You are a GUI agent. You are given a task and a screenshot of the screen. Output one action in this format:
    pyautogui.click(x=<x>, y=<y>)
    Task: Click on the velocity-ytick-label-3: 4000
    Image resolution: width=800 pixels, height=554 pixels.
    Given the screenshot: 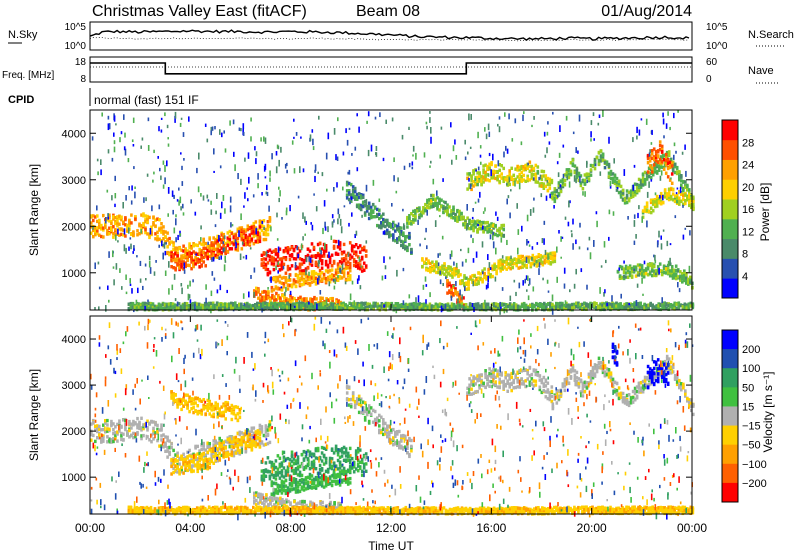 What is the action you would take?
    pyautogui.click(x=74, y=340)
    